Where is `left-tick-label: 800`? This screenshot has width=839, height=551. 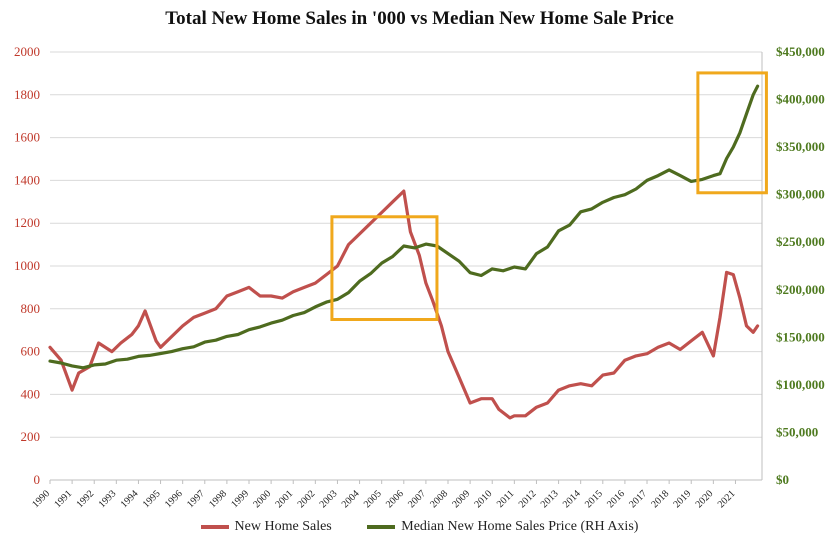 left-tick-label: 800 is located at coordinates (31, 308).